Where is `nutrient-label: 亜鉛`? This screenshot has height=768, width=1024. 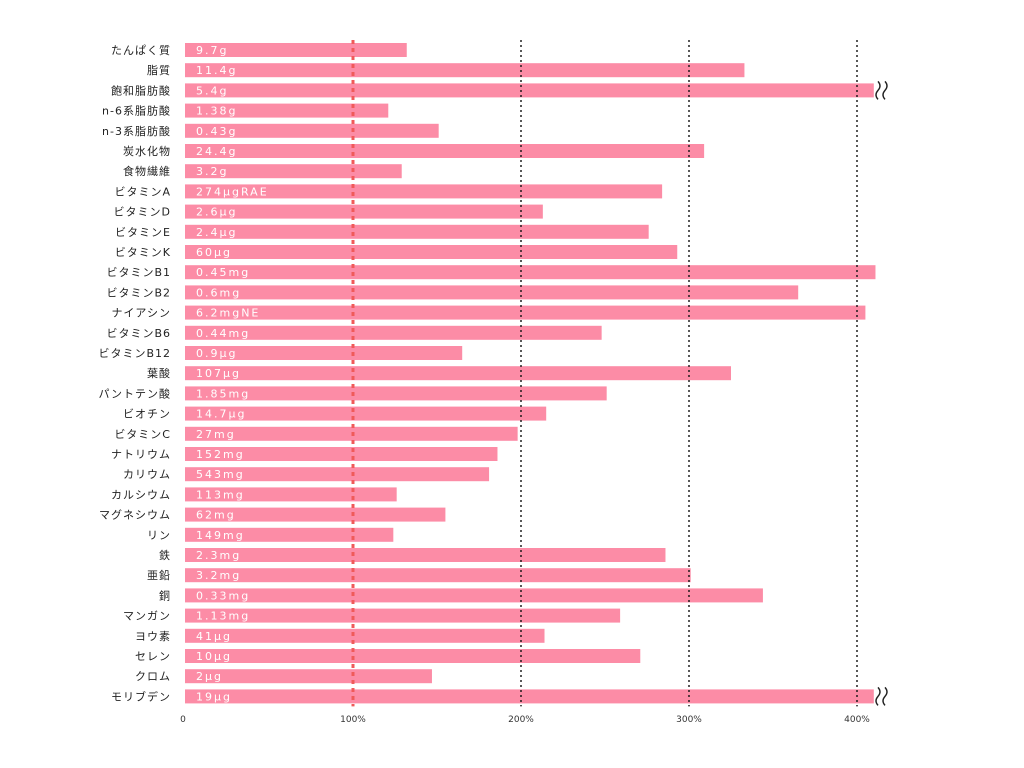 nutrient-label: 亜鉛 is located at coordinates (159, 575).